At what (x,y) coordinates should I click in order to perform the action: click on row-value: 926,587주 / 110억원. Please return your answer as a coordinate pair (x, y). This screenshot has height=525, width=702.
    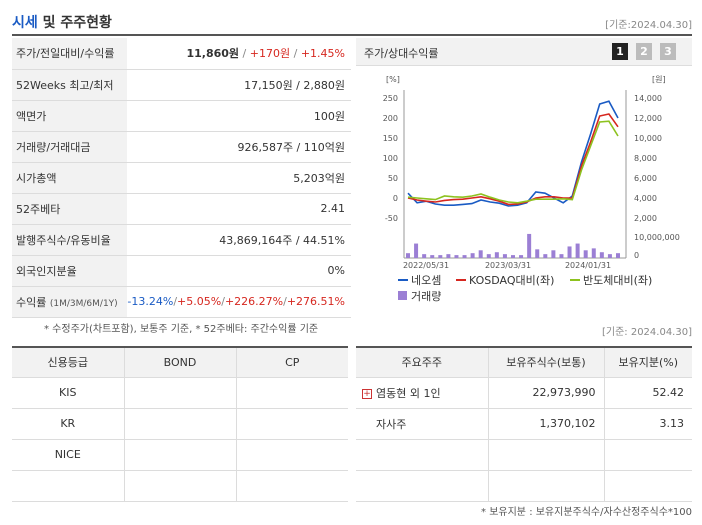
    Looking at the image, I should click on (239, 147).